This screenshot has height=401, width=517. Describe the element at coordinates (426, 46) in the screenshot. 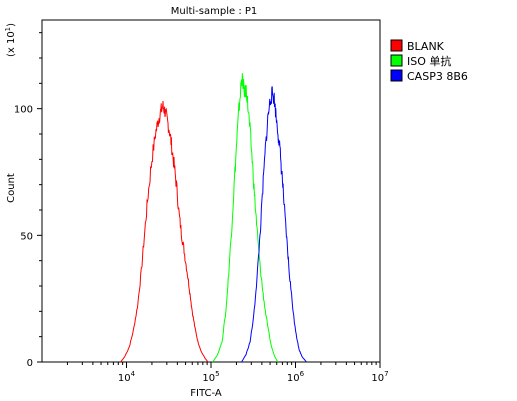

I see `legend-label-0: BLANK` at that location.